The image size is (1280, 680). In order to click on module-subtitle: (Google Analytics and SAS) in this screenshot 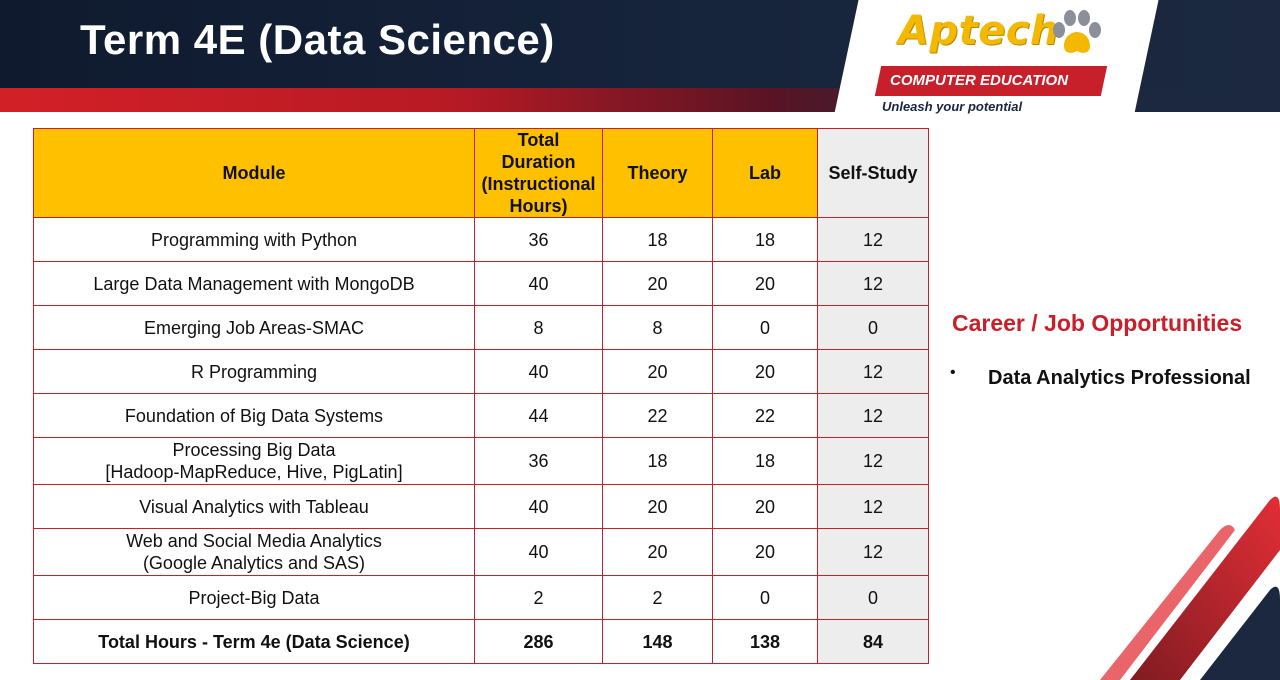, I will do `click(254, 563)`.